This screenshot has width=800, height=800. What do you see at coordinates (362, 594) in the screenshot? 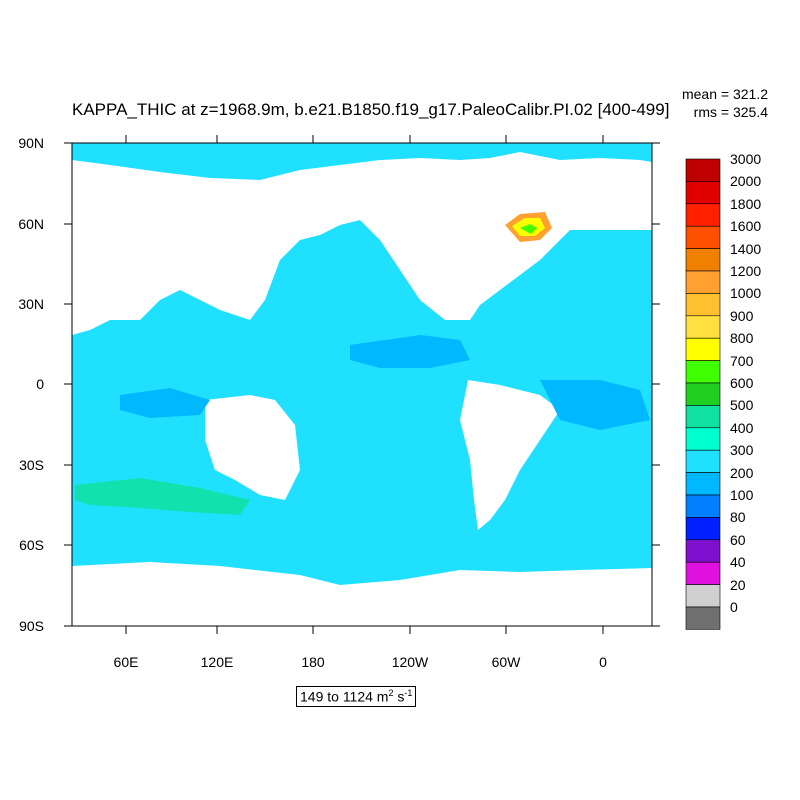
I see `land-antarctica` at bounding box center [362, 594].